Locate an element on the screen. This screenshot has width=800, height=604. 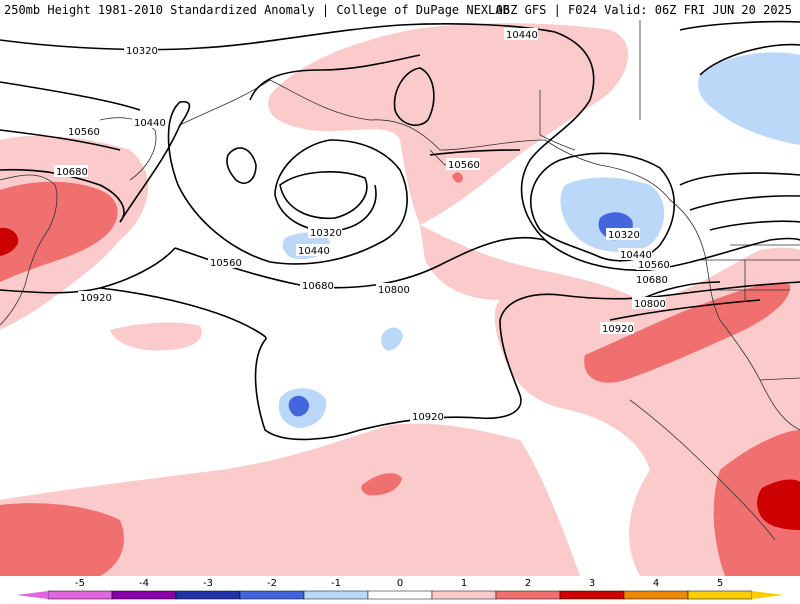
colorbar-arrow-right is located at coordinates (768, 595).